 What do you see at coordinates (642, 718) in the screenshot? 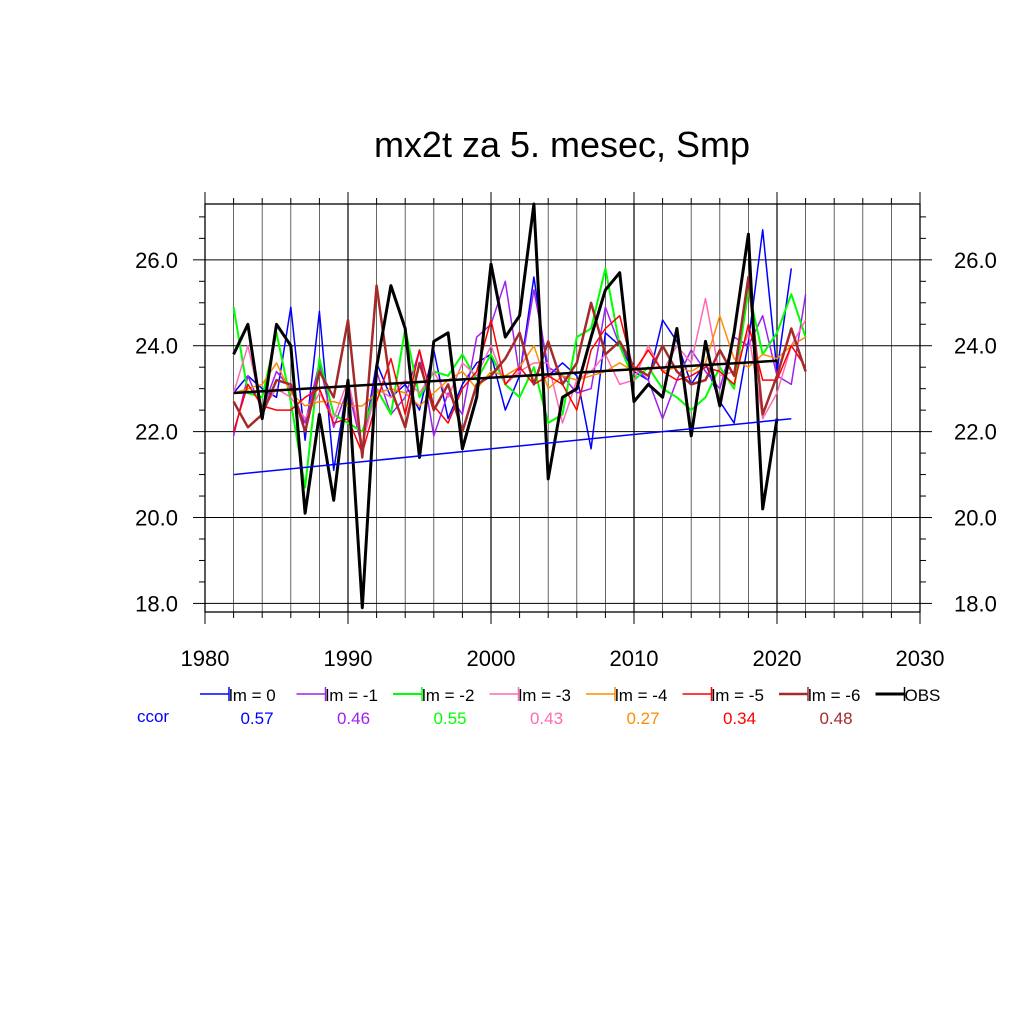
I see `ccor-value-5: 0.27` at bounding box center [642, 718].